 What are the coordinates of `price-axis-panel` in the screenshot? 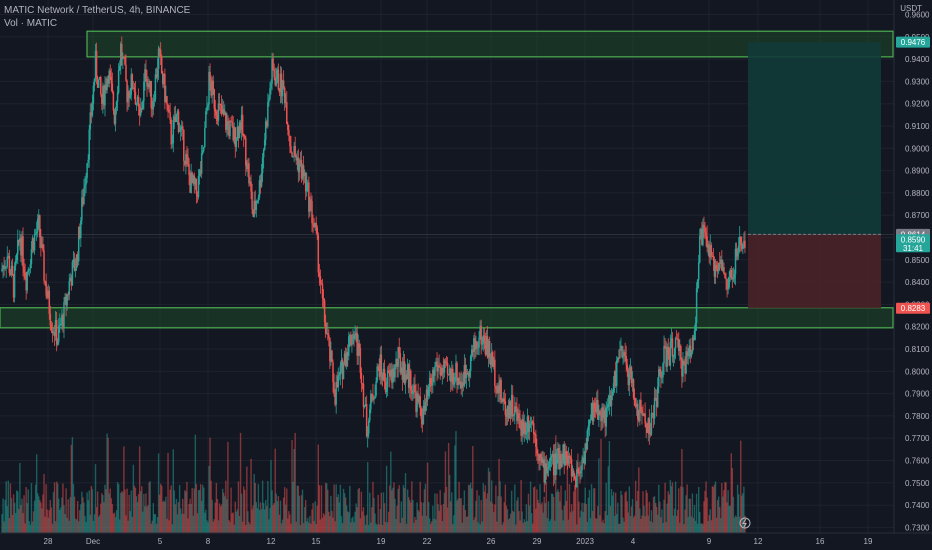 It's located at (913, 266).